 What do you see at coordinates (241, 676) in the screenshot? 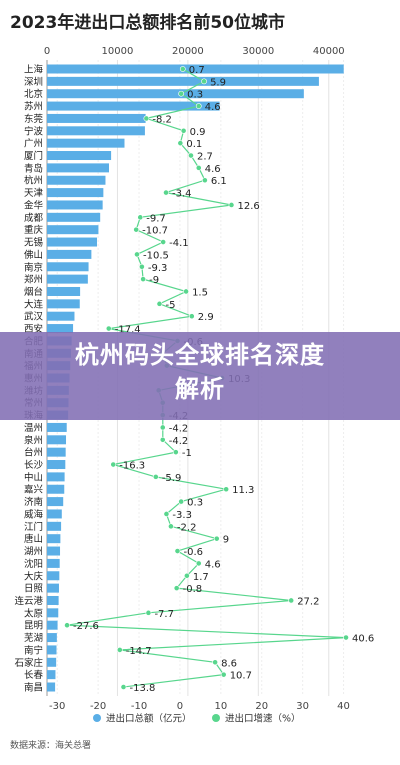
I see `growth-label: 10.7` at bounding box center [241, 676].